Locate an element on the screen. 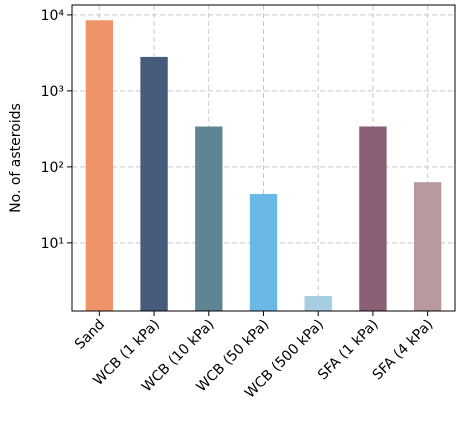 The image size is (470, 430). y-axis-label: No. of asteroids is located at coordinates (16, 158).